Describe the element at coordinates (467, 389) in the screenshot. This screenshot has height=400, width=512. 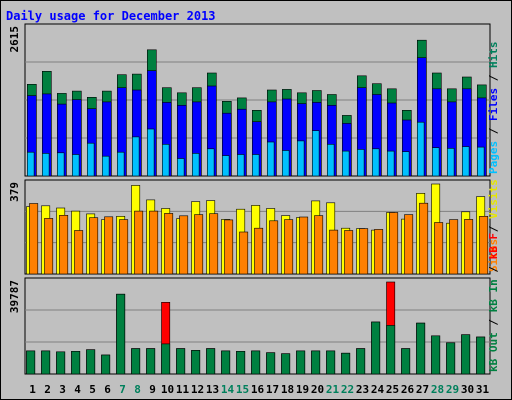
I see `x-tick-label-30: 30` at that location.